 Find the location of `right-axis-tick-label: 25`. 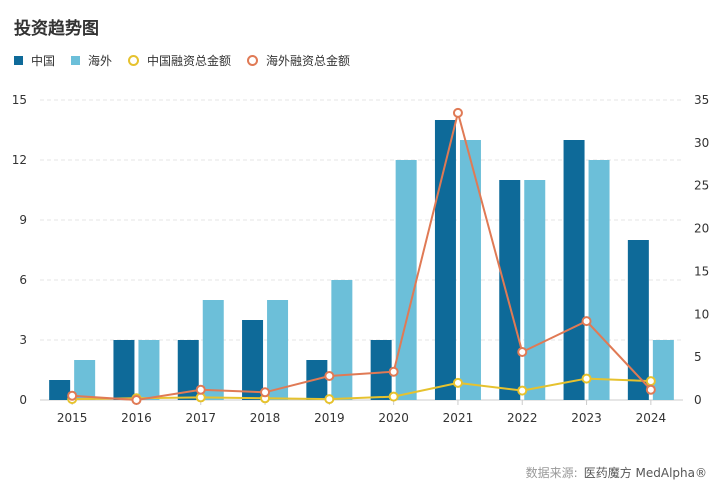

right-axis-tick-label: 25 is located at coordinates (701, 186).